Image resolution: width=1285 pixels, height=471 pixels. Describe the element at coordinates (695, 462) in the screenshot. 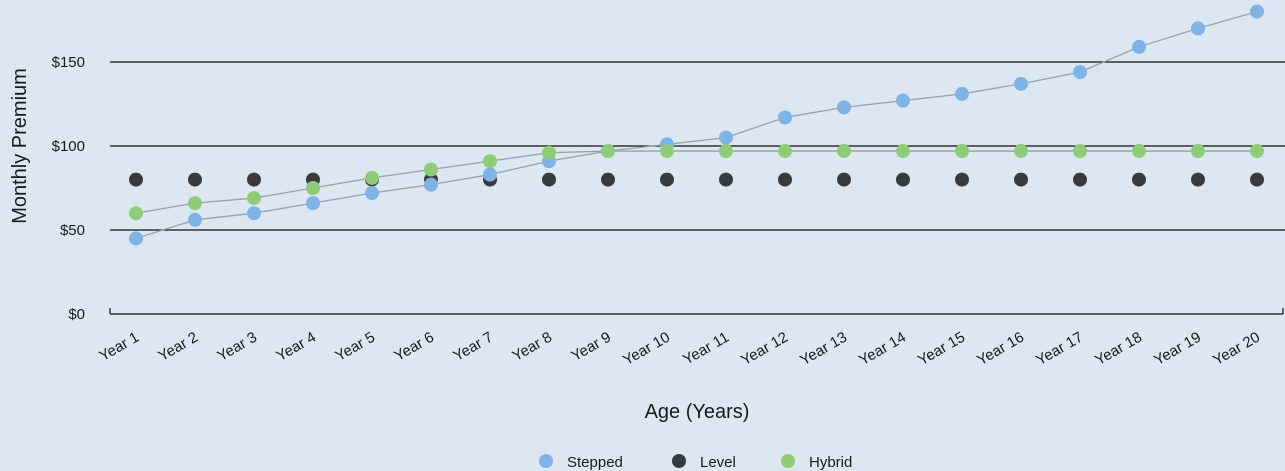

I see `legend: Stepped Level Hybrid` at that location.